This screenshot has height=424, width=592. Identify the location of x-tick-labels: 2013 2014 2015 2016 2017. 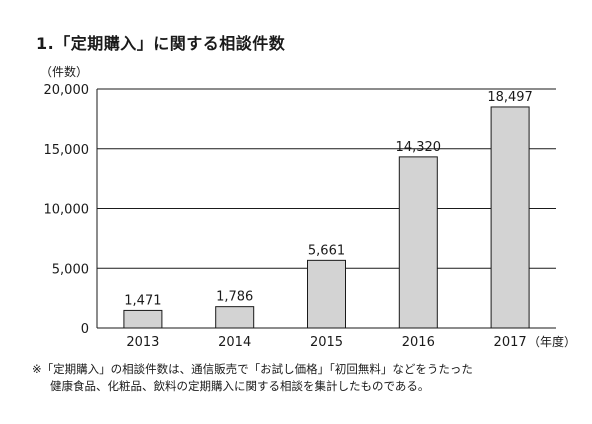
(326, 342).